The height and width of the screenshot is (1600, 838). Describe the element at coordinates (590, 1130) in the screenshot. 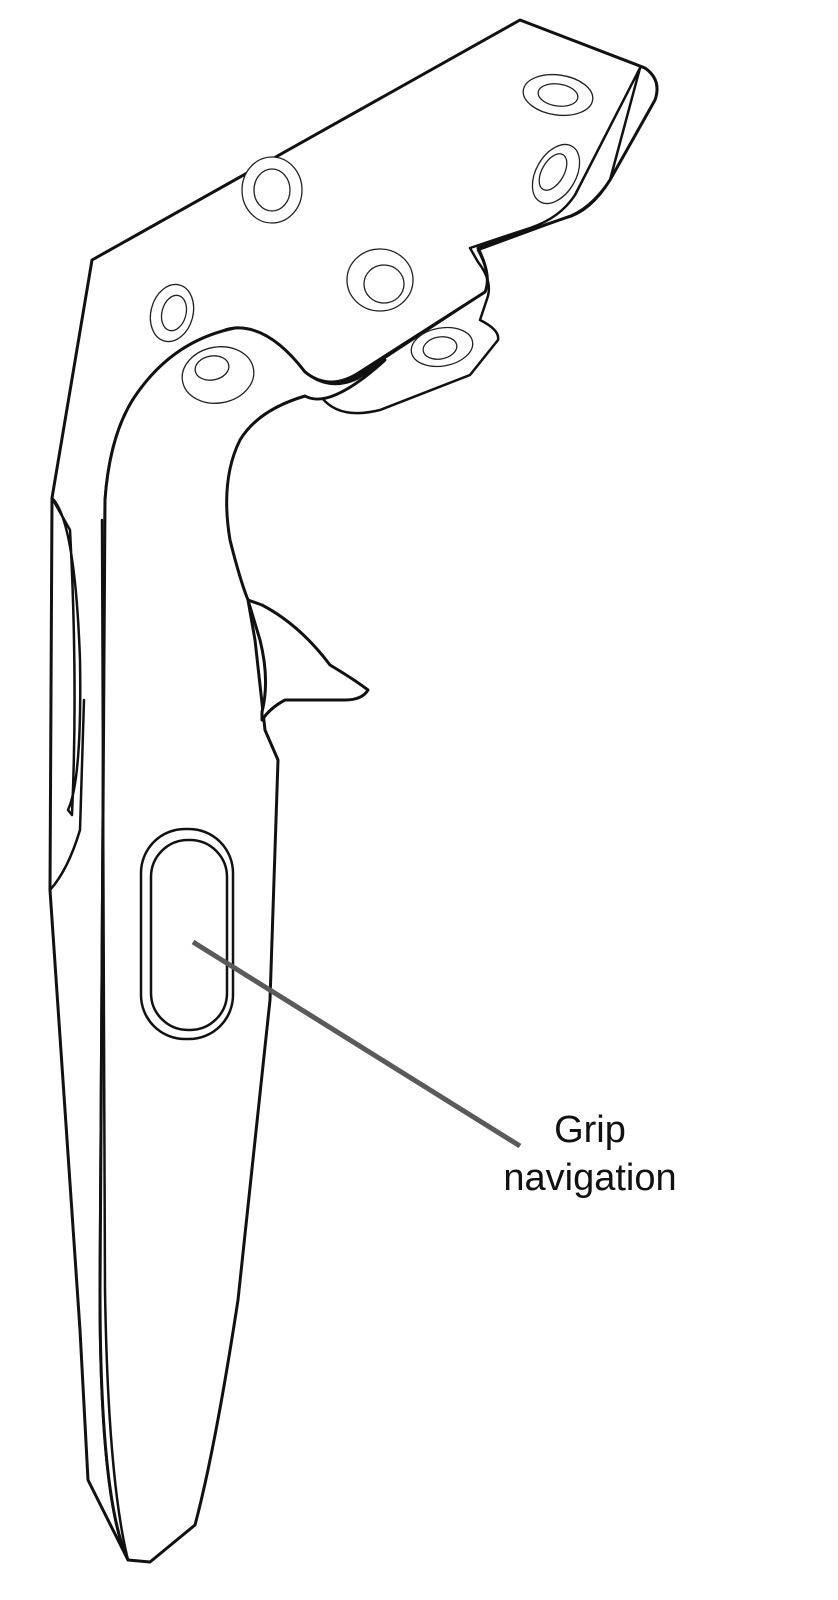

I see `callout-line-1: Grip` at that location.